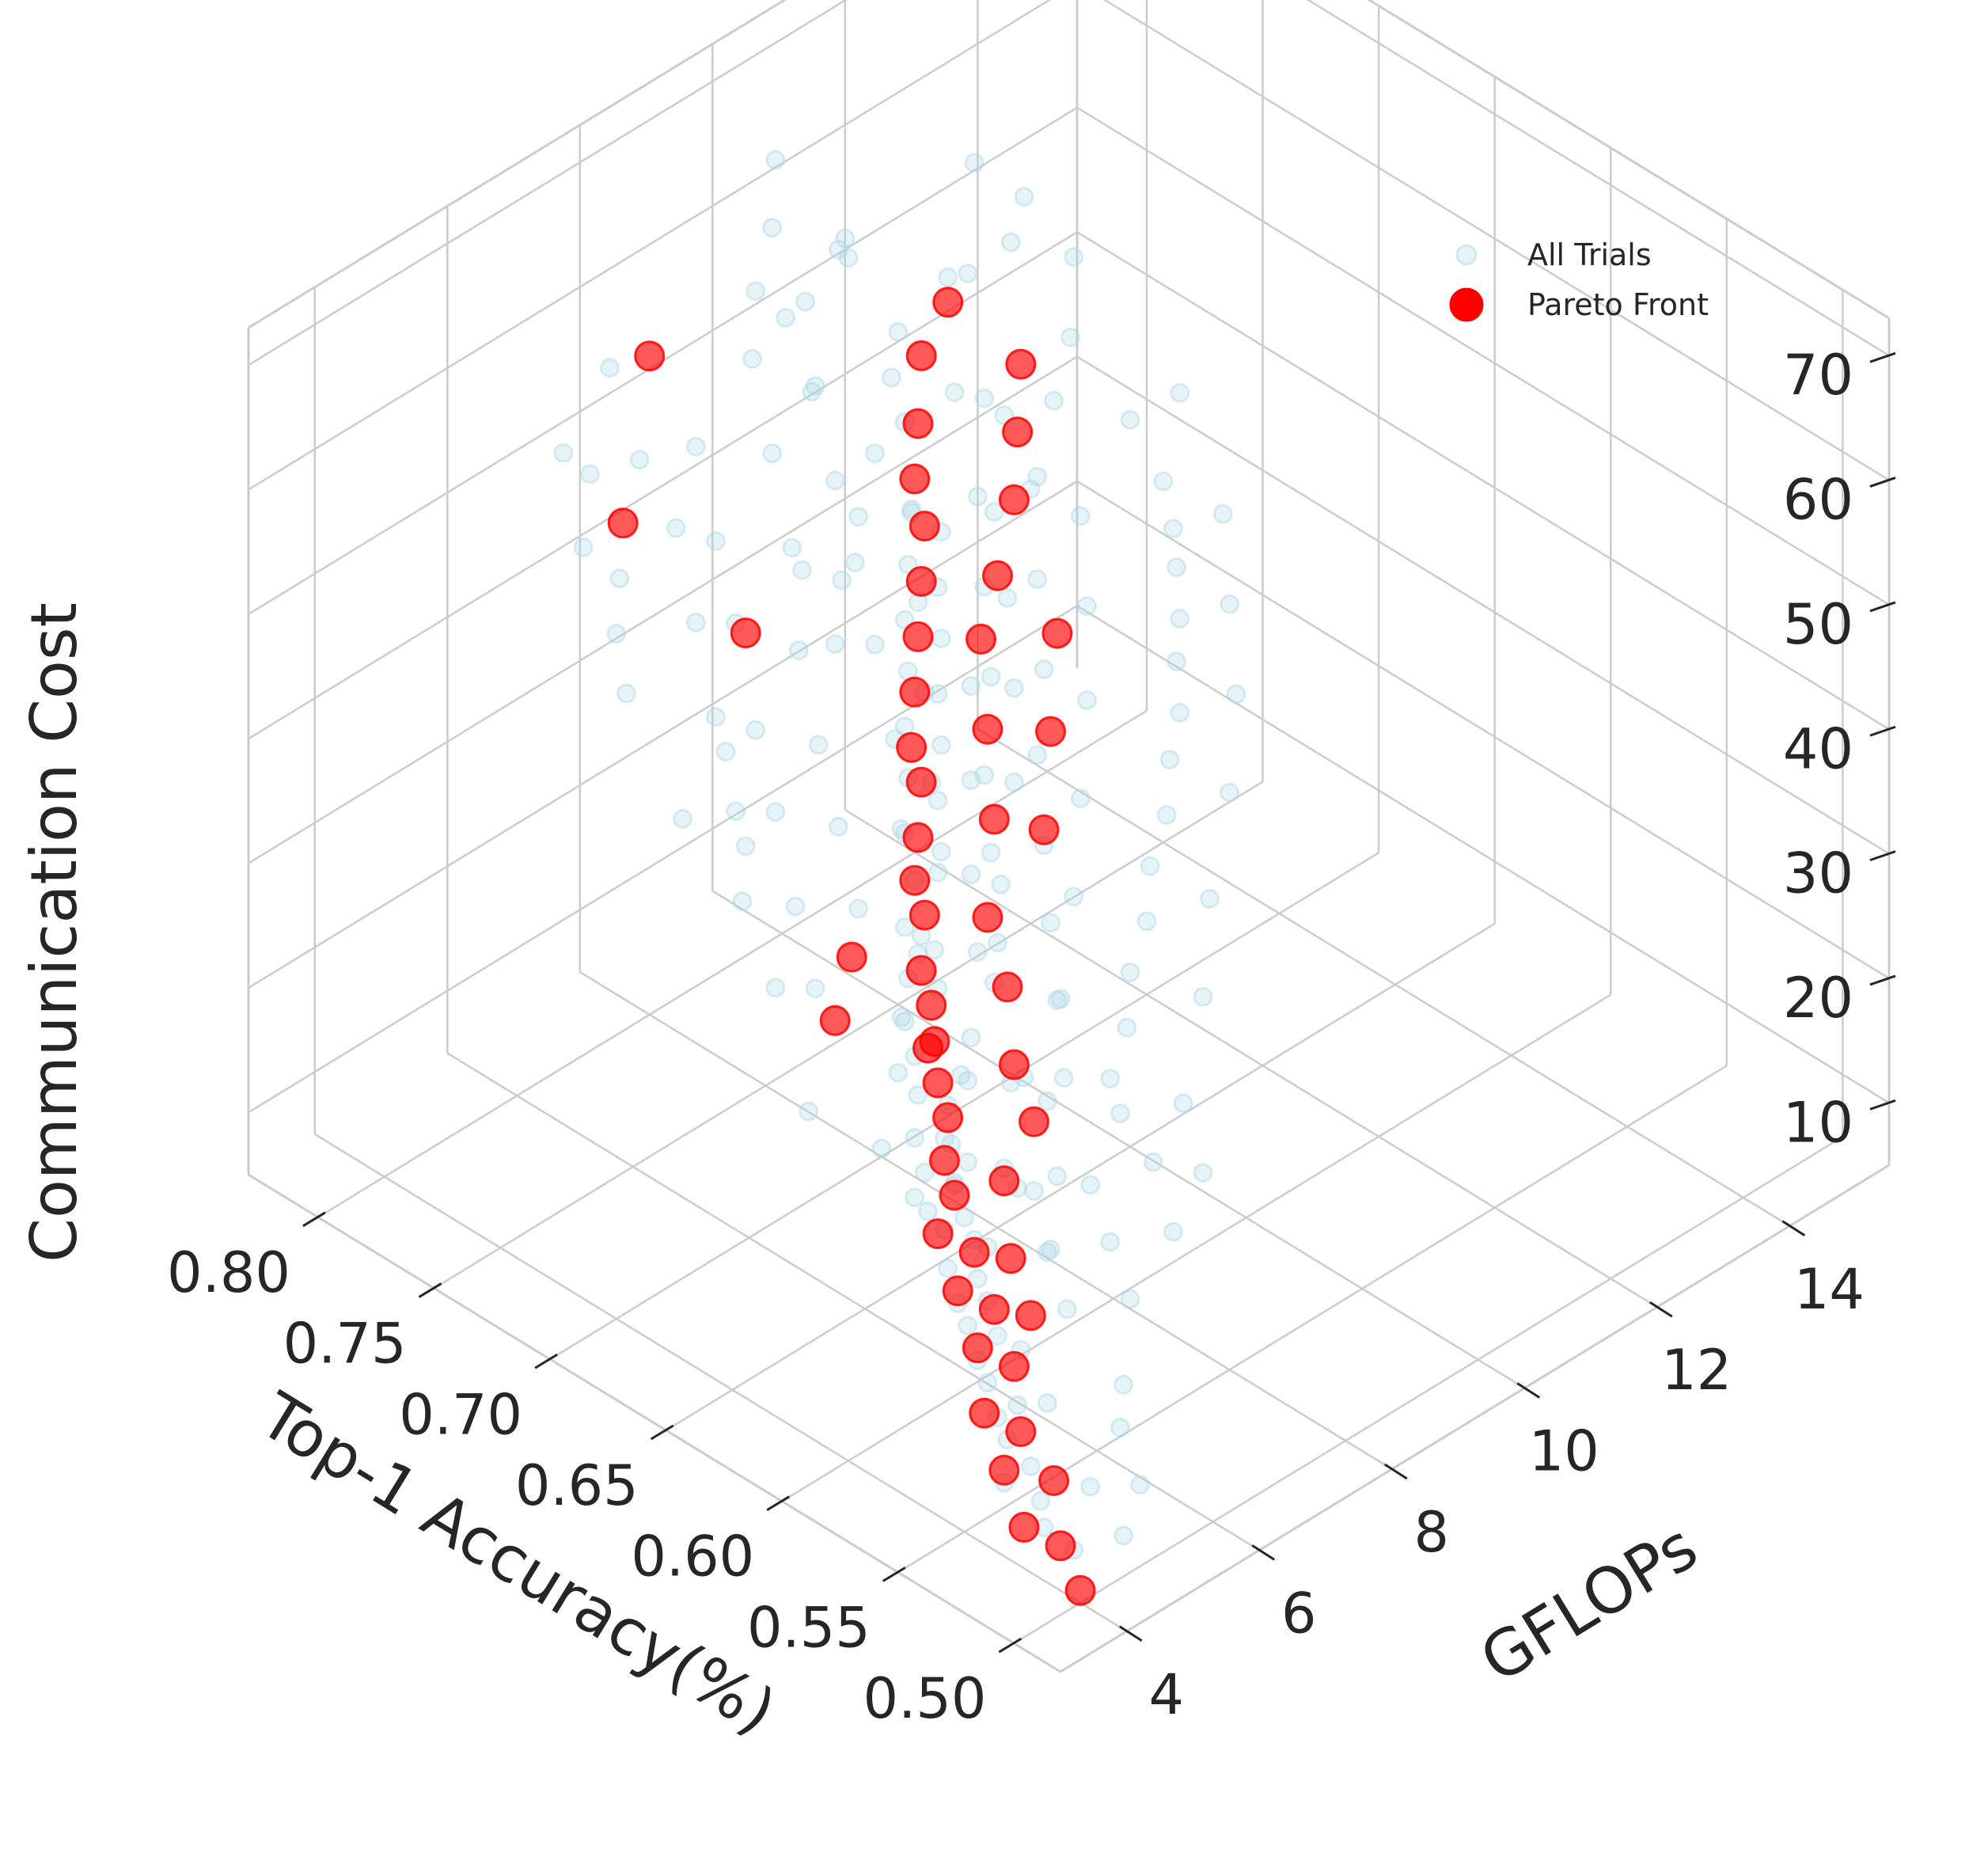 The height and width of the screenshot is (1876, 1969). What do you see at coordinates (1564, 1451) in the screenshot?
I see `y-tick-label: 10` at bounding box center [1564, 1451].